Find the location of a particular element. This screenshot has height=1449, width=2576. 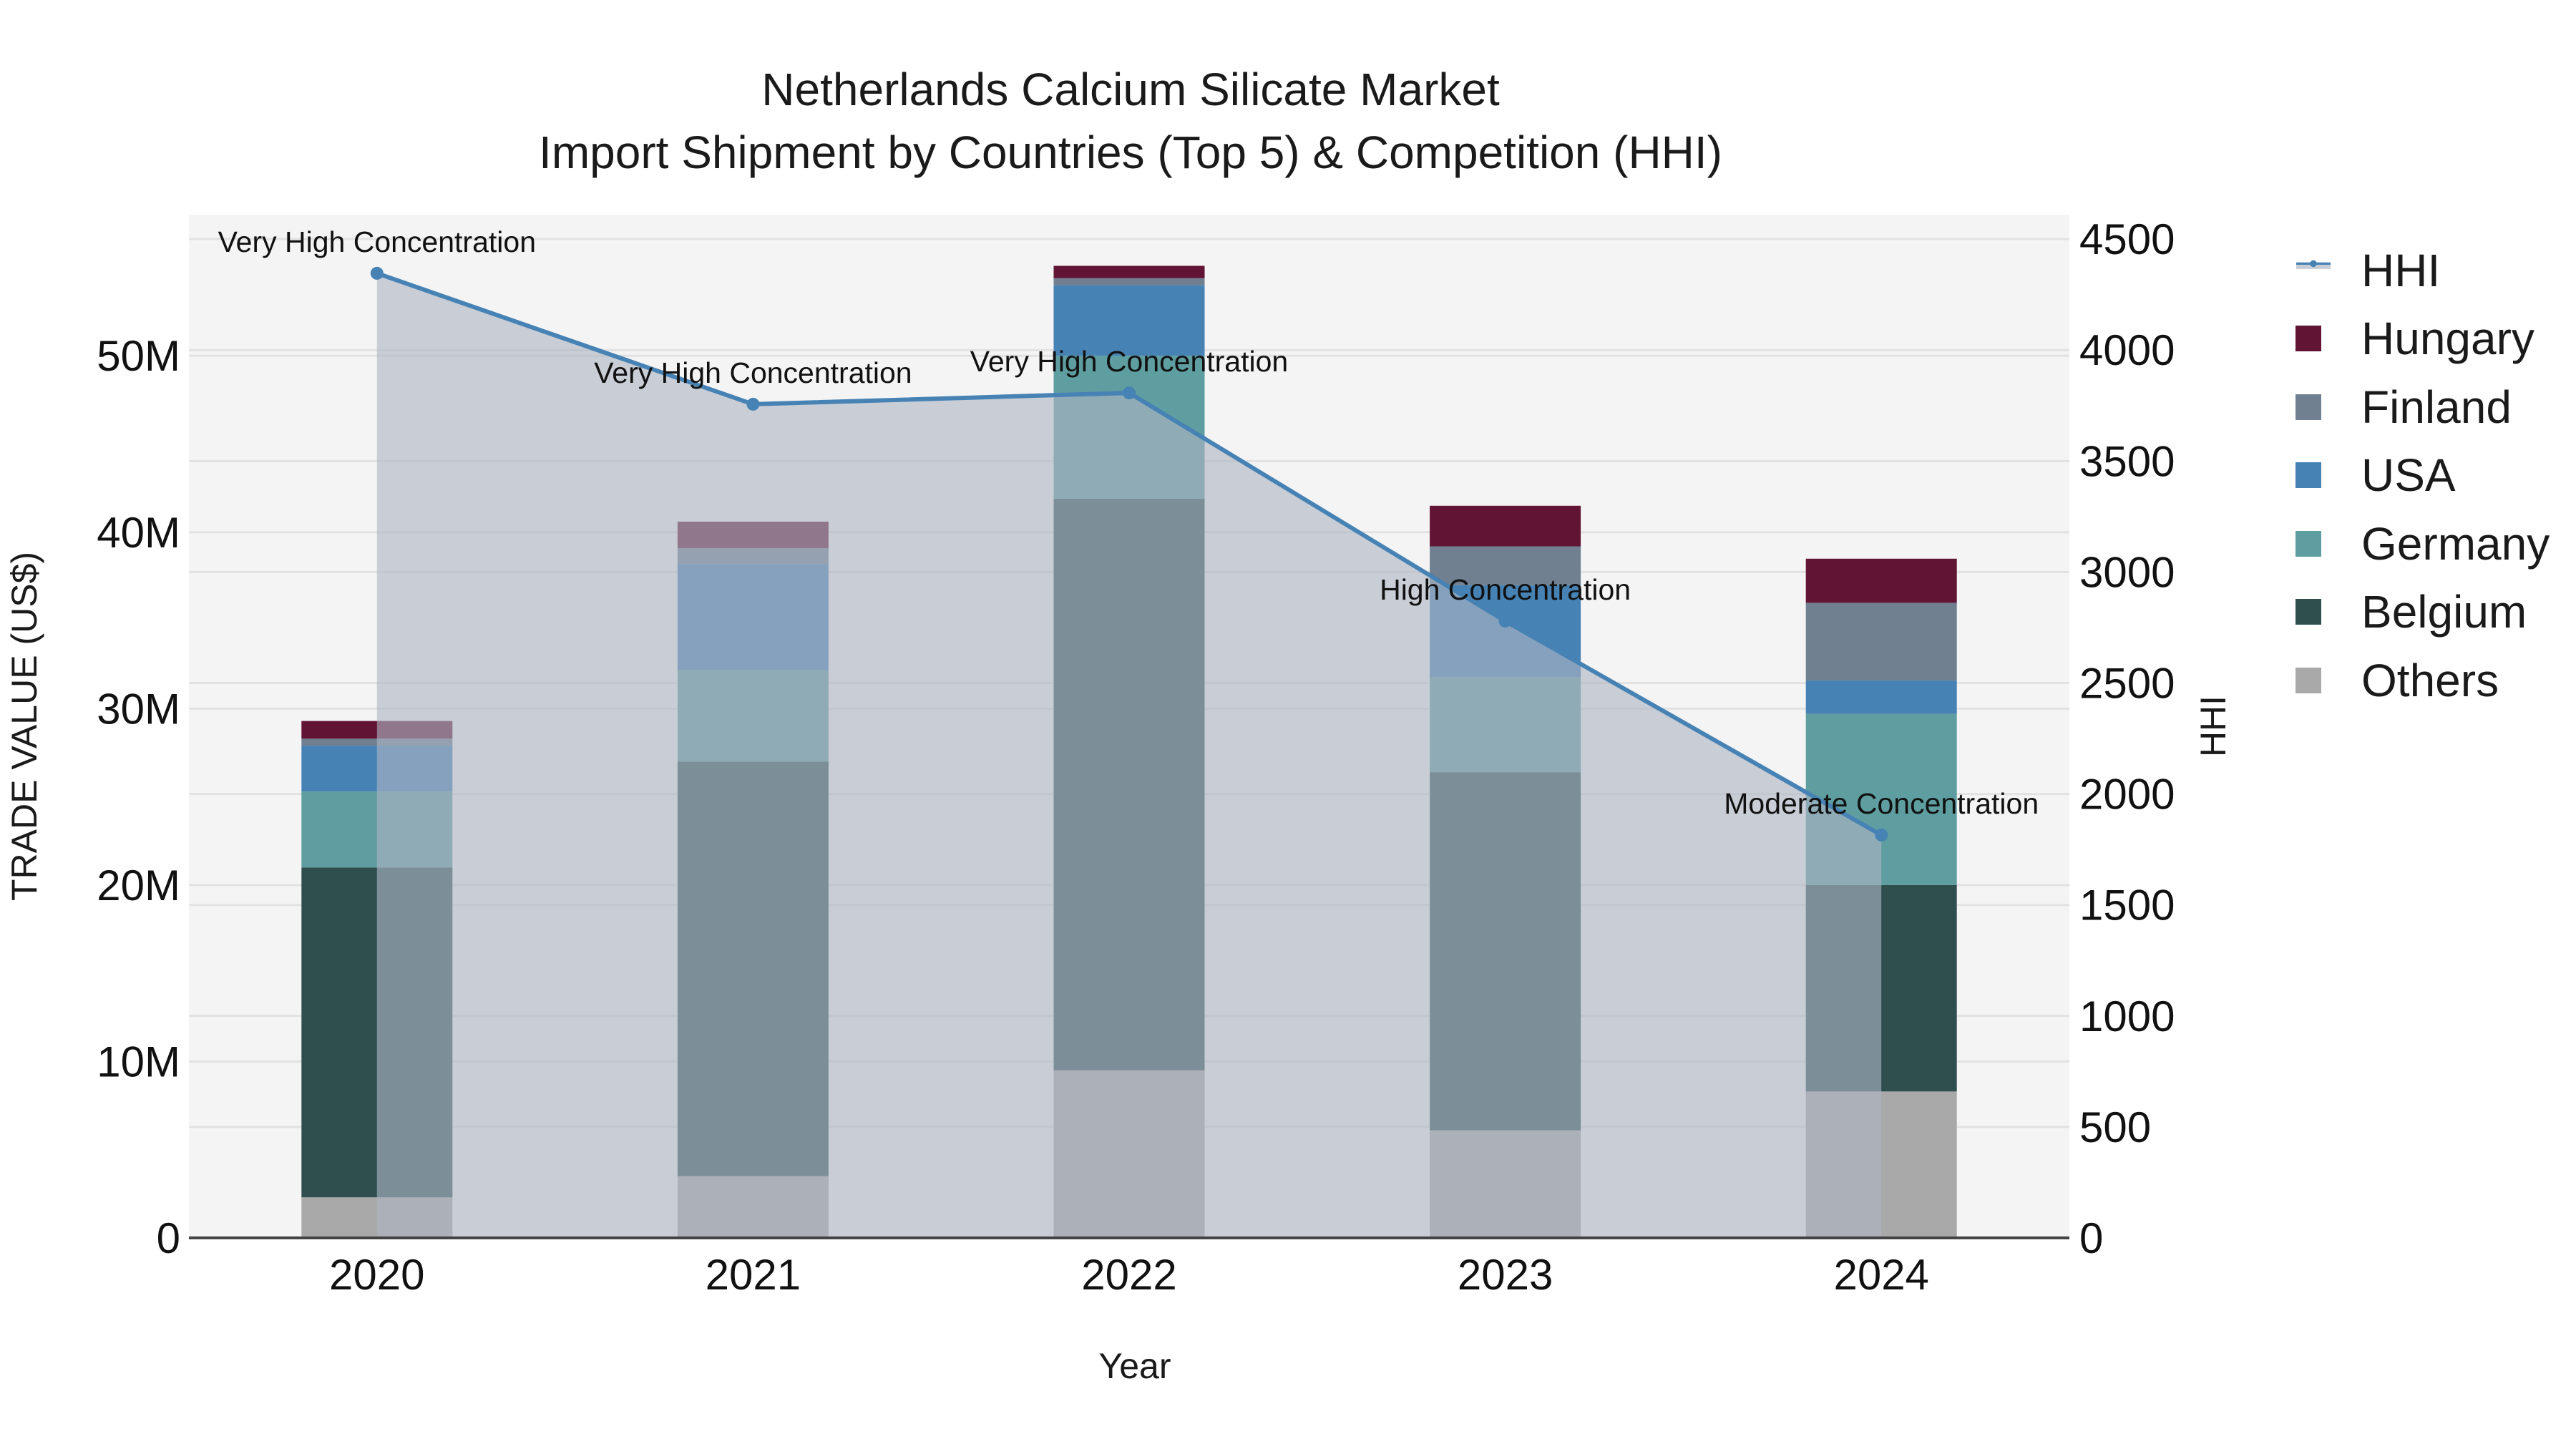

legend-item-hhi: HHI is located at coordinates (2412, 270).